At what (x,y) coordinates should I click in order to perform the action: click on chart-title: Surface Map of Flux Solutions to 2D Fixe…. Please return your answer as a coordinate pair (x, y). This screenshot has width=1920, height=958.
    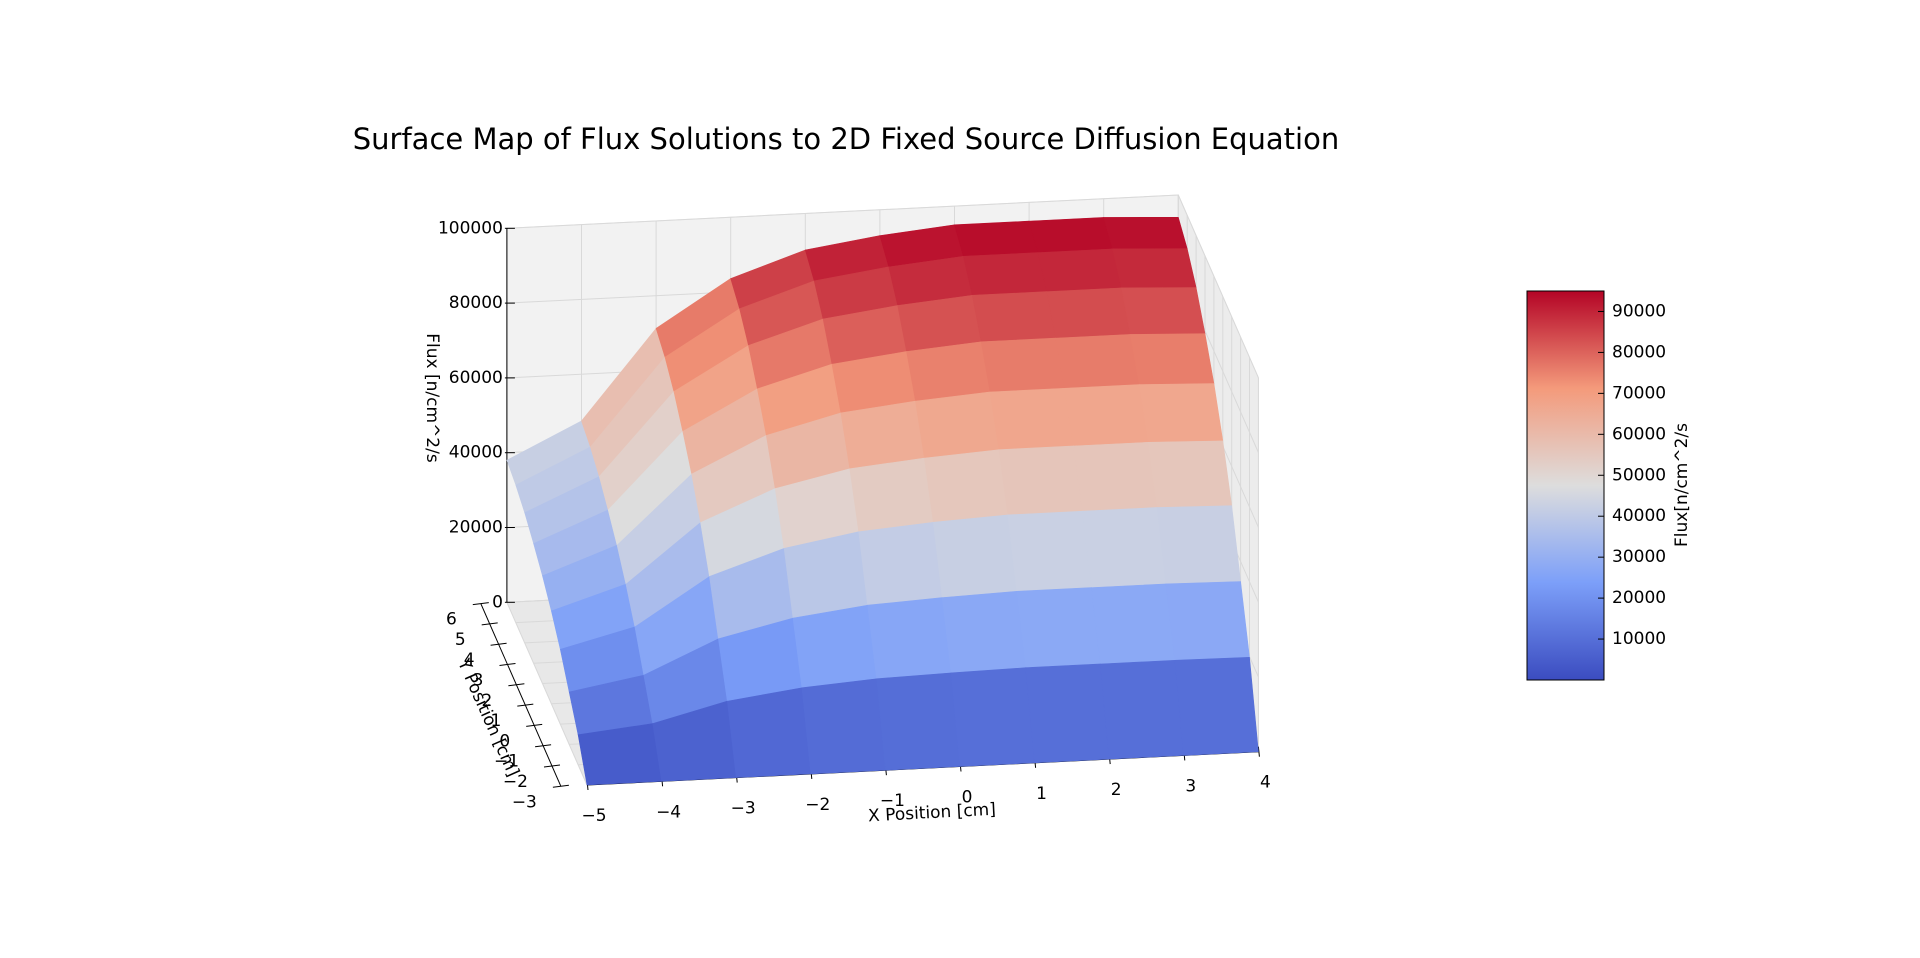
    Looking at the image, I should click on (846, 139).